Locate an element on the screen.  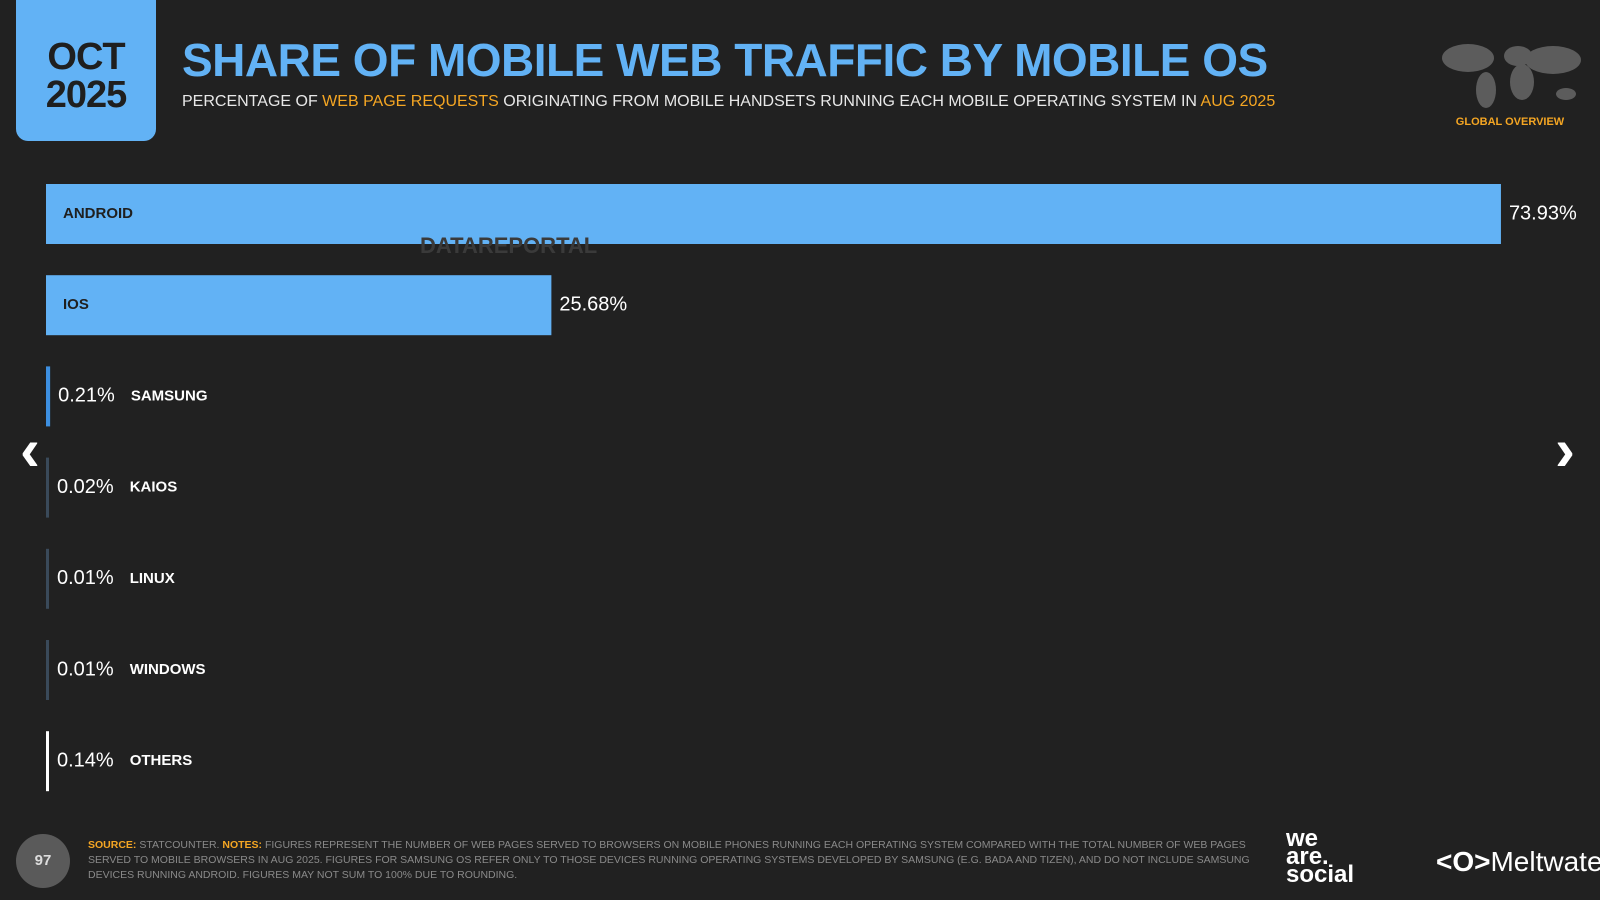
logo-text: Meltwater is located at coordinates (1545, 861).